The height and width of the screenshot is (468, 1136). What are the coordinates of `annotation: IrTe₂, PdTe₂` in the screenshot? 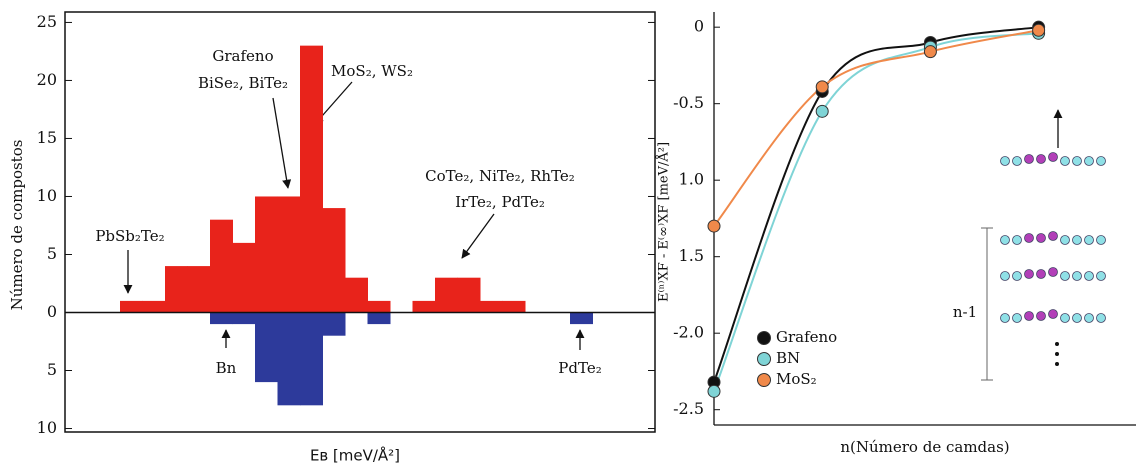 It's located at (500, 202).